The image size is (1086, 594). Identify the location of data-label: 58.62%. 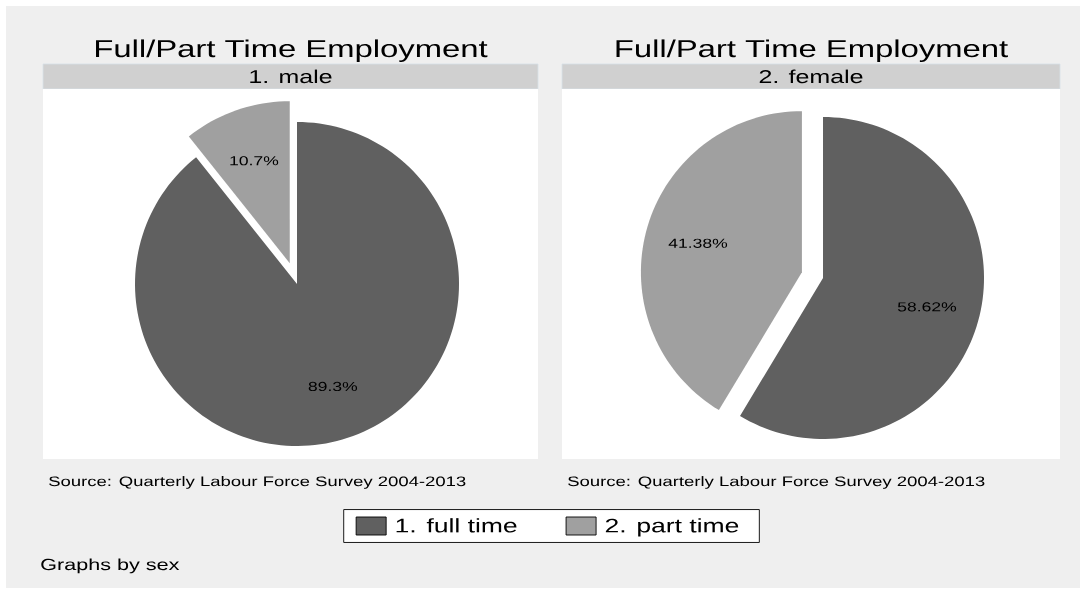
(927, 307).